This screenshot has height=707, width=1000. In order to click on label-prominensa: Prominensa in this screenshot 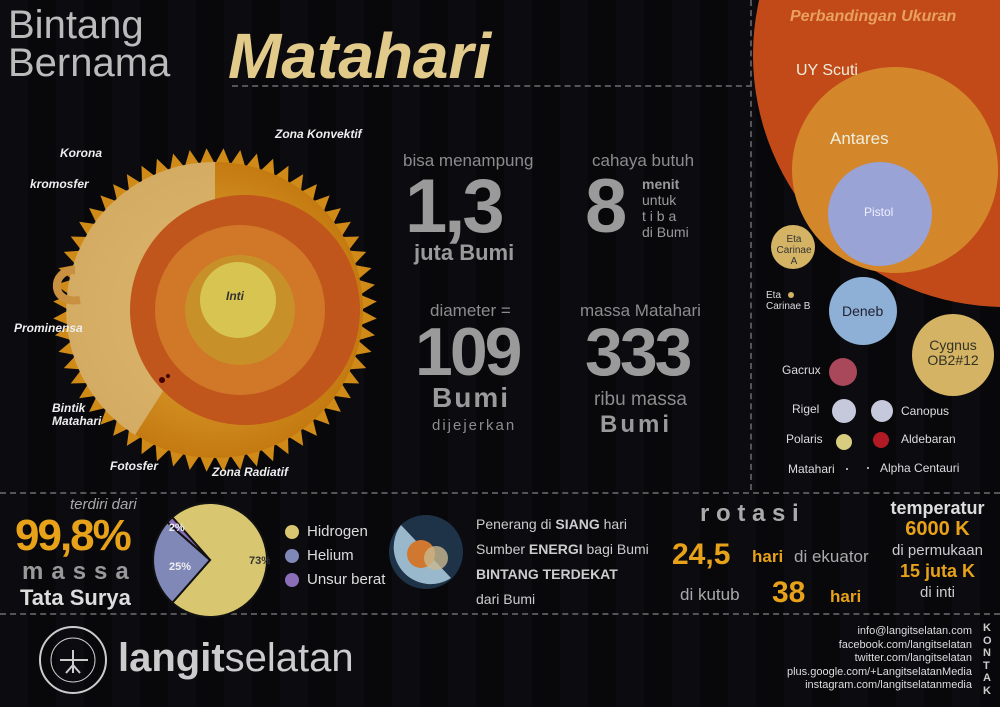, I will do `click(48, 328)`.